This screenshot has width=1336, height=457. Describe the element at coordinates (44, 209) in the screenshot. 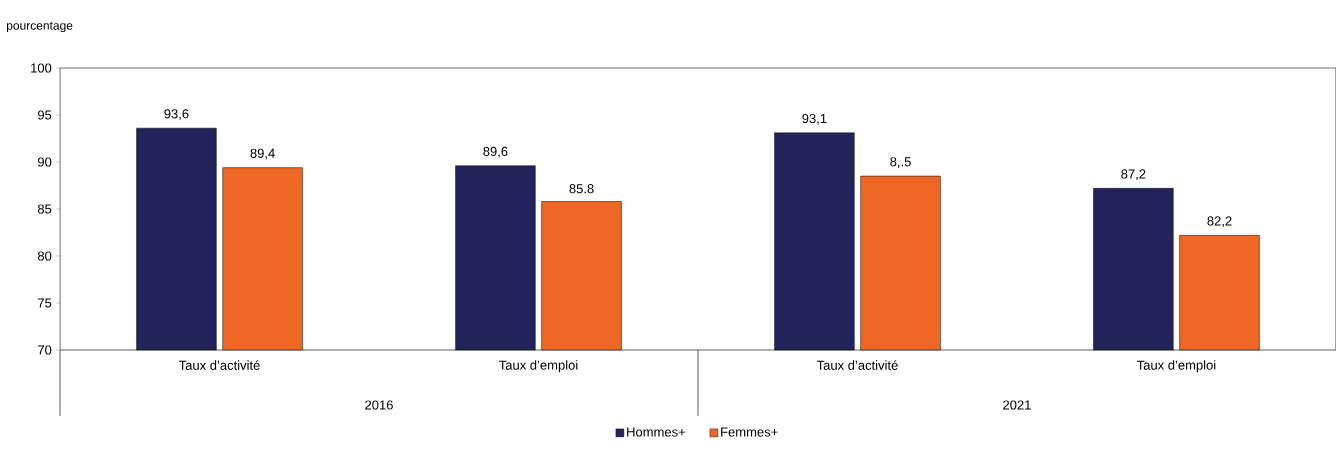

I see `y-tick-label: 85` at that location.